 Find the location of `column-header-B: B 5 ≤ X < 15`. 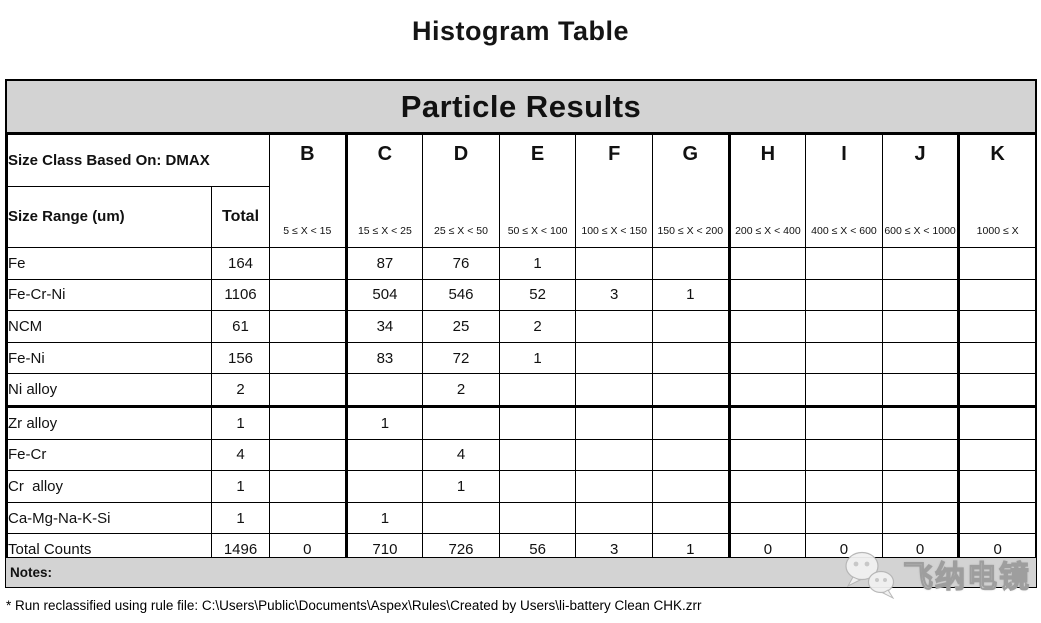

column-header-B: B 5 ≤ X < 15 is located at coordinates (308, 191).